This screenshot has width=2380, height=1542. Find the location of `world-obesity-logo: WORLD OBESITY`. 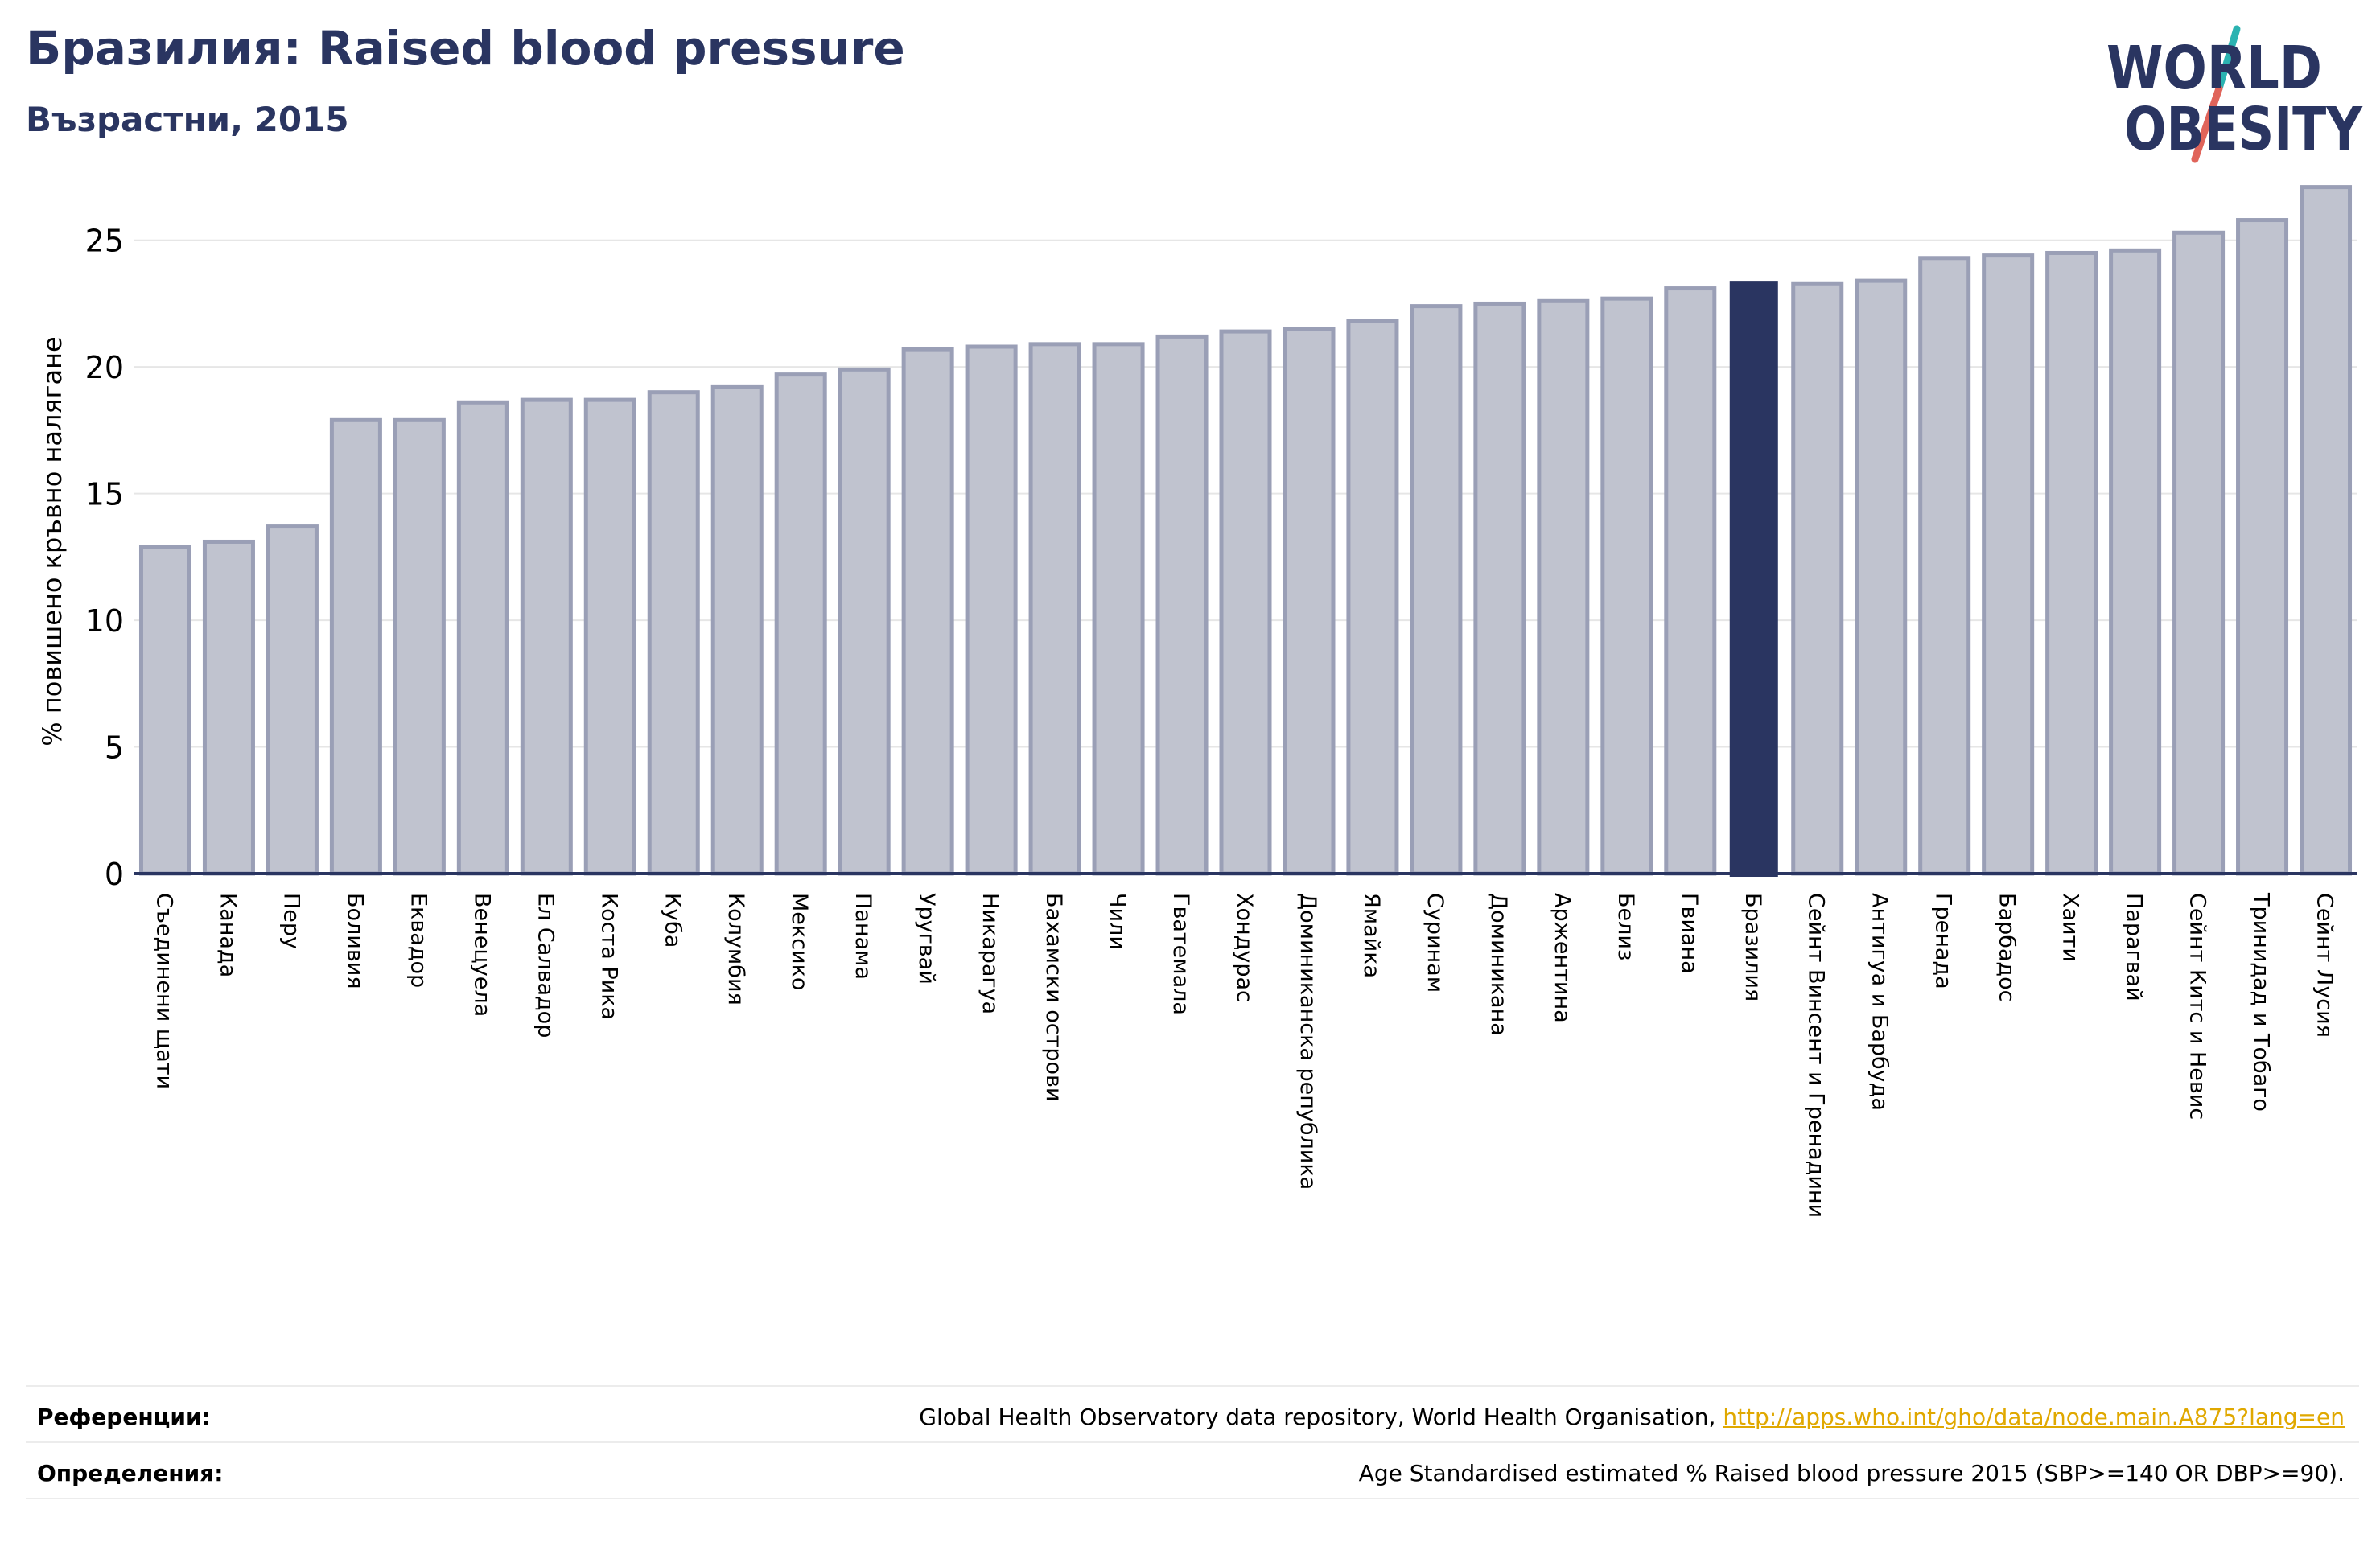

world-obesity-logo: WORLD OBESITY is located at coordinates (2234, 94).